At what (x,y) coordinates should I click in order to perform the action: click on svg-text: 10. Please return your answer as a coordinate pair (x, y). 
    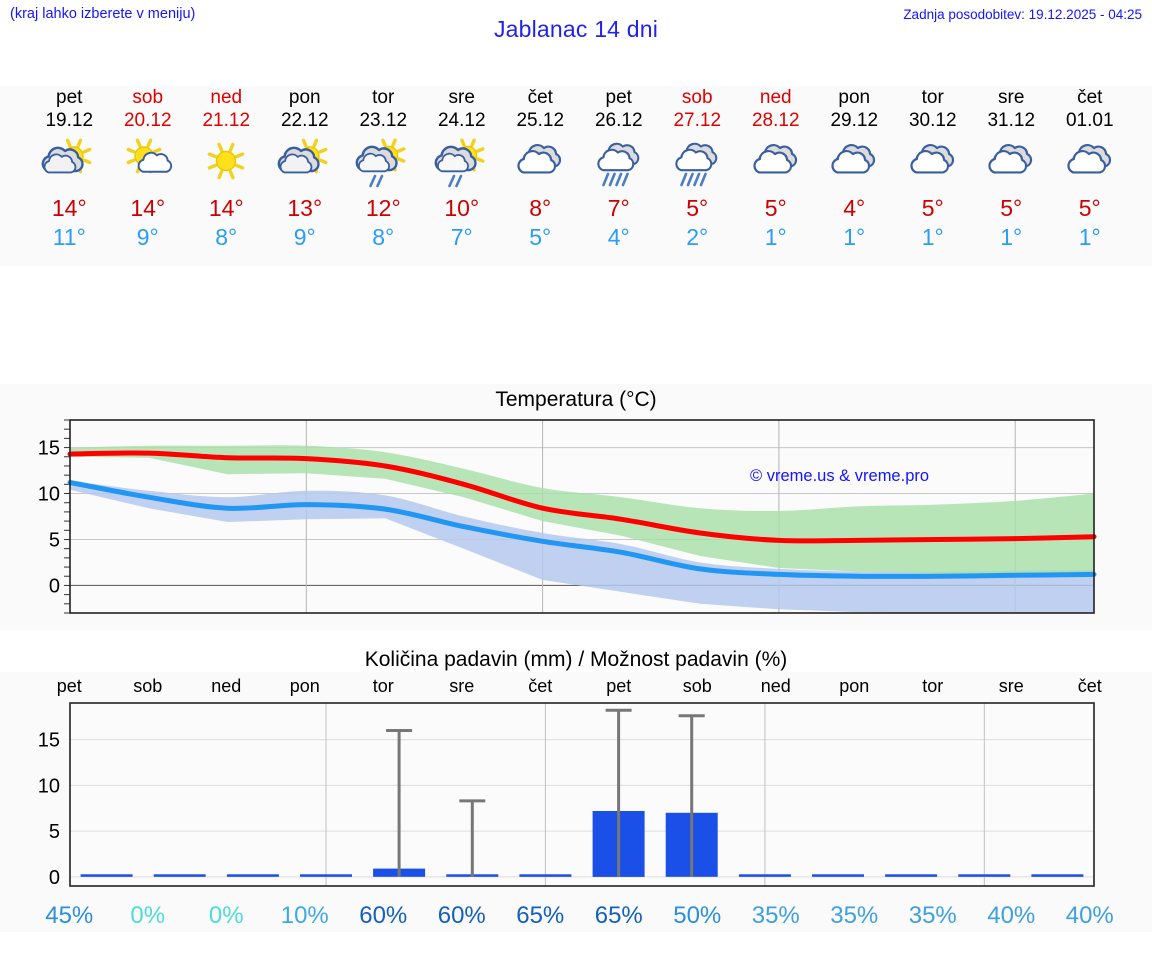
    Looking at the image, I should click on (49, 786).